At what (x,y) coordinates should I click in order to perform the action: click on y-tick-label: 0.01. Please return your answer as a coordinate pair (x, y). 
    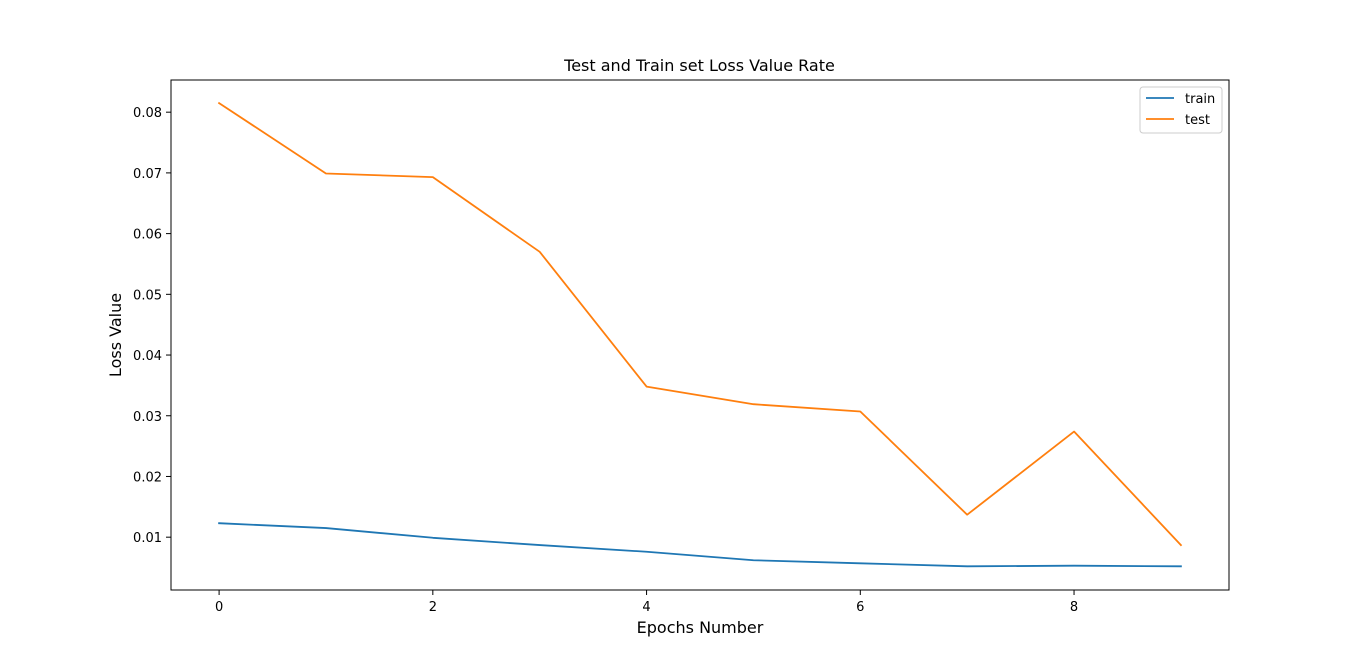
    Looking at the image, I should click on (147, 538).